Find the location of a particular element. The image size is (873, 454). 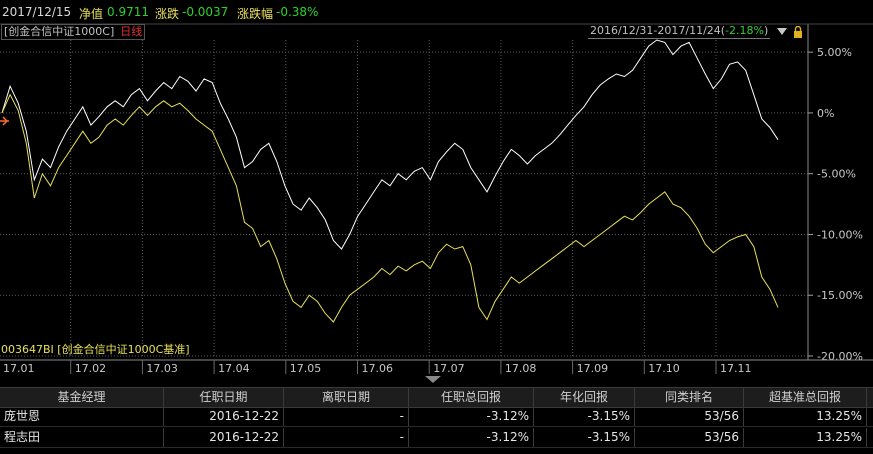

x-tick-label: 17.03 is located at coordinates (162, 368).